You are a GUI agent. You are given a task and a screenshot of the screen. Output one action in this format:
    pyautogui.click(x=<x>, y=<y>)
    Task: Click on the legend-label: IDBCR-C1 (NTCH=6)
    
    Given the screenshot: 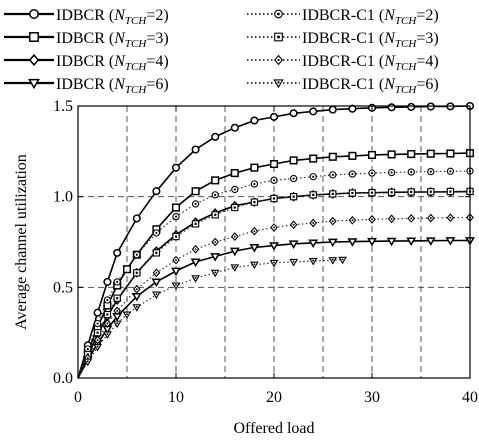 What is the action you would take?
    pyautogui.click(x=370, y=86)
    